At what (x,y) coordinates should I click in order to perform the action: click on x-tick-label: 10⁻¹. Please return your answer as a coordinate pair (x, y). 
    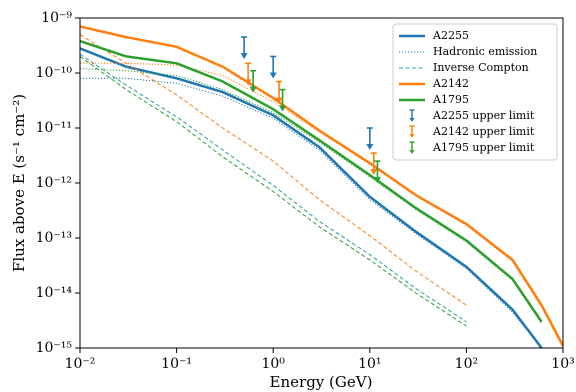
    Looking at the image, I should click on (176, 364).